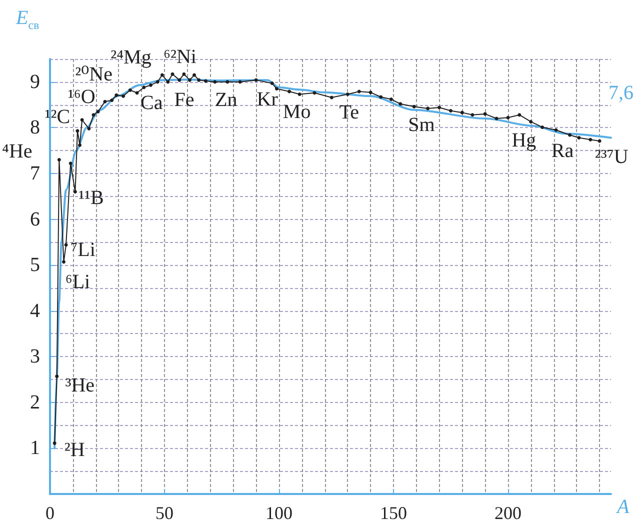 Image resolution: width=637 pixels, height=523 pixels. I want to click on annotation: Sm, so click(422, 125).